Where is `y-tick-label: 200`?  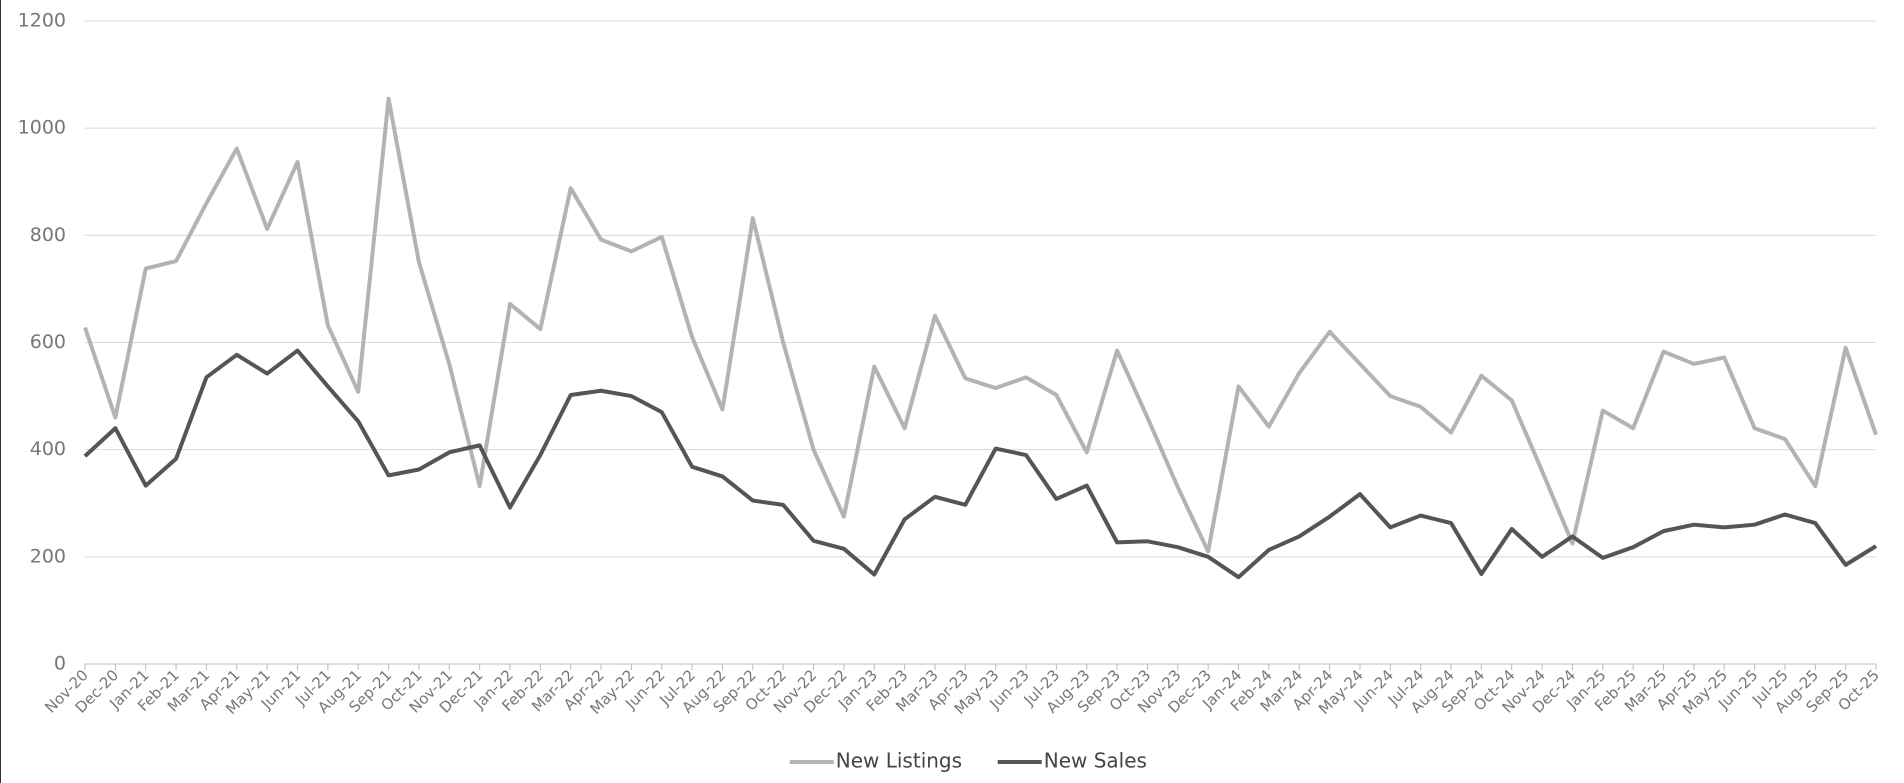 y-tick-label: 200 is located at coordinates (48, 556).